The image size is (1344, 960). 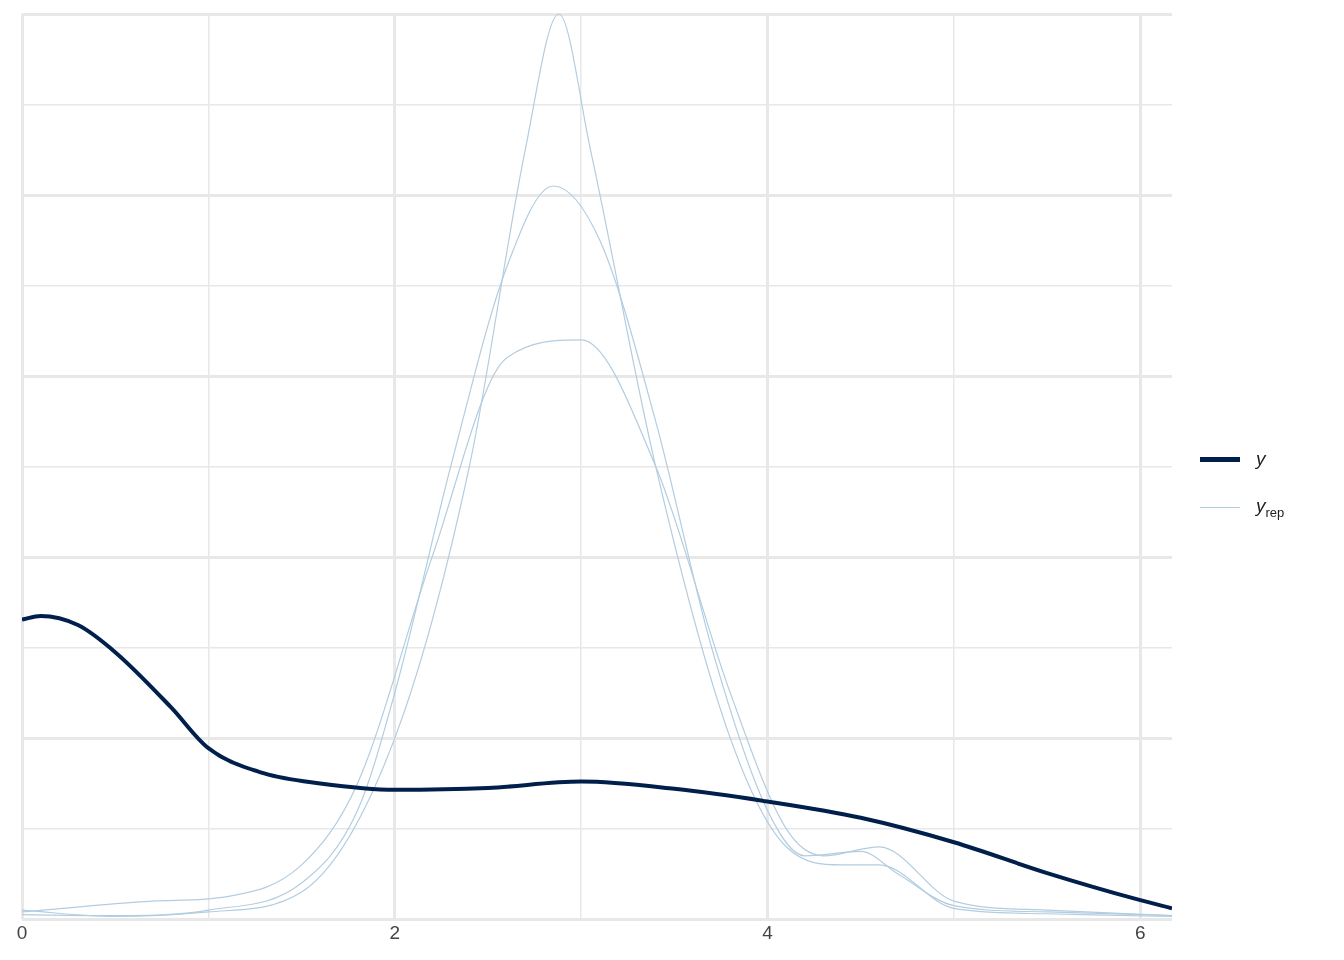 I want to click on x-tick-label: 6, so click(x=1140, y=932).